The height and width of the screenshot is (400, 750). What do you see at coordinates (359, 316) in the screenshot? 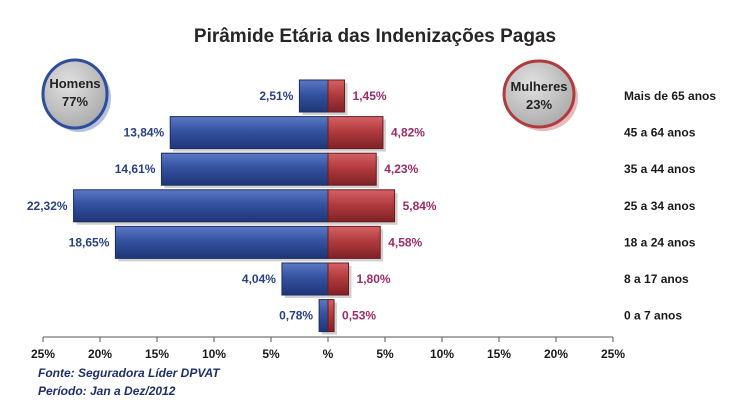
I see `women-value-label-row-7: 0,53%` at bounding box center [359, 316].